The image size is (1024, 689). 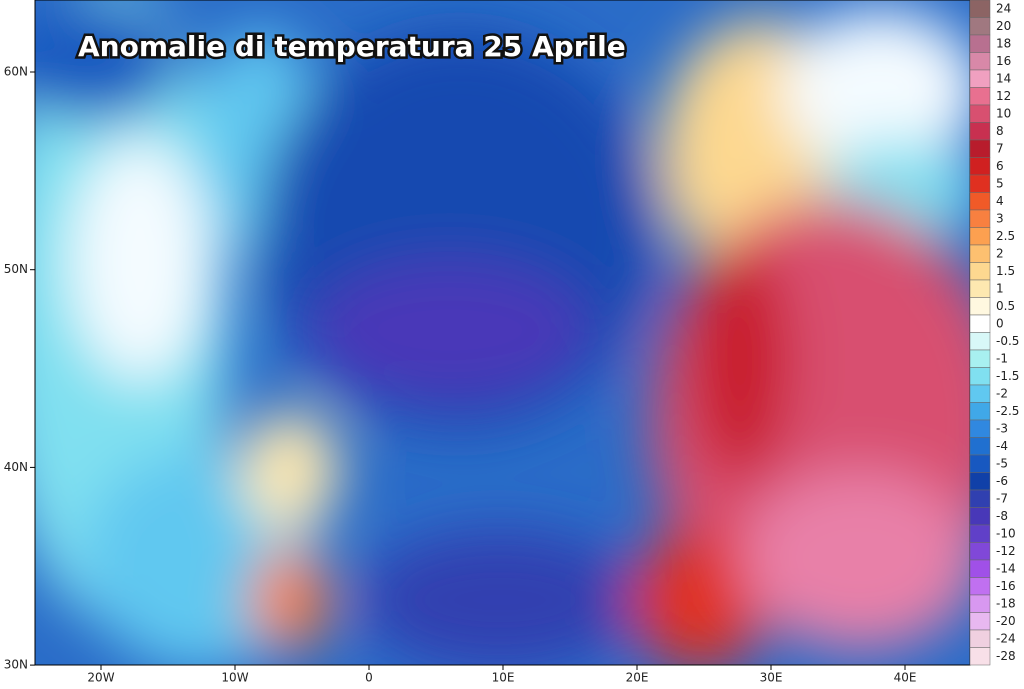 I want to click on map-title: Anomalie di temperatura 25 Aprile, so click(x=352, y=46).